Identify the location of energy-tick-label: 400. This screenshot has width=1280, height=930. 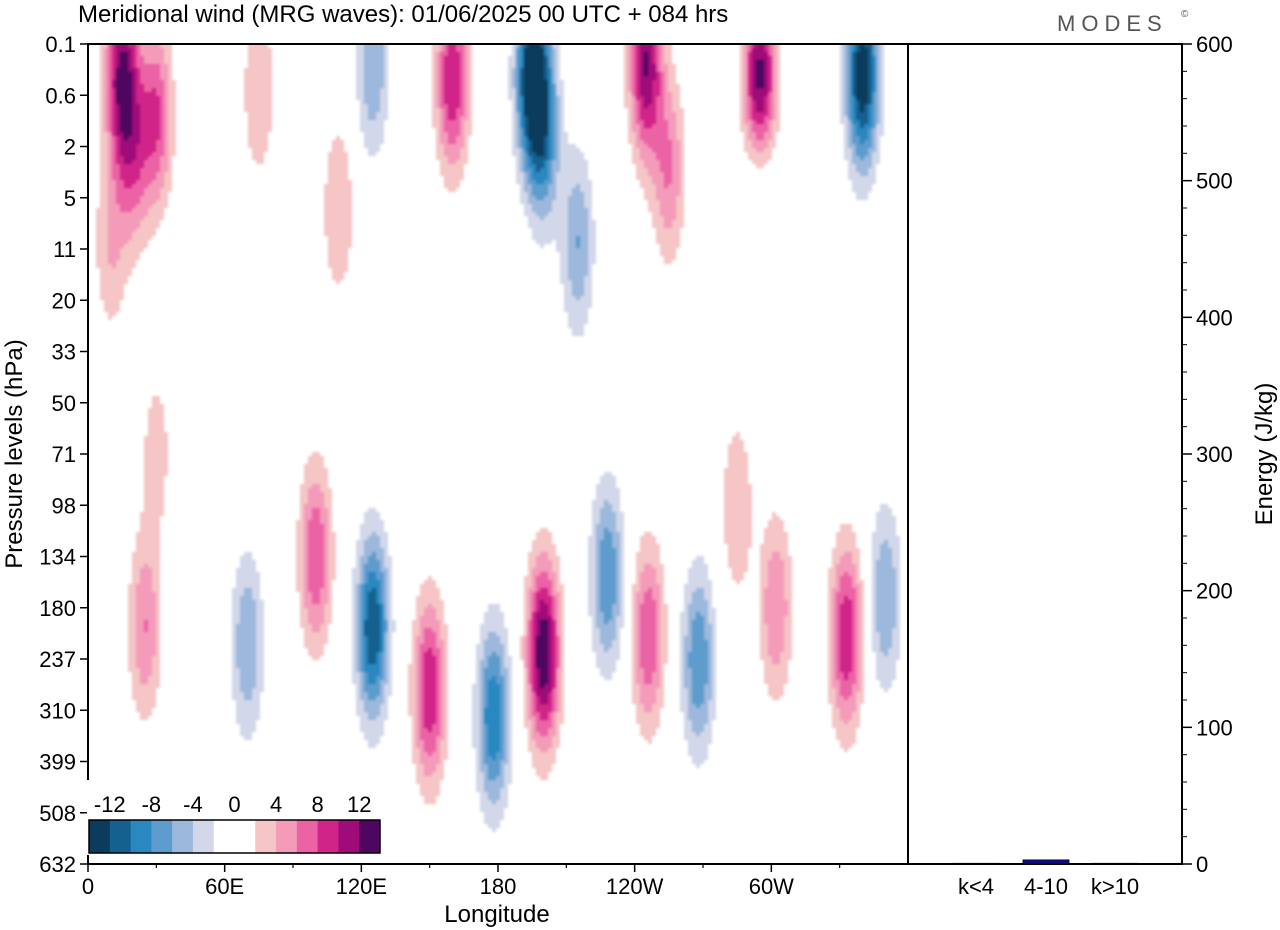
(1214, 317).